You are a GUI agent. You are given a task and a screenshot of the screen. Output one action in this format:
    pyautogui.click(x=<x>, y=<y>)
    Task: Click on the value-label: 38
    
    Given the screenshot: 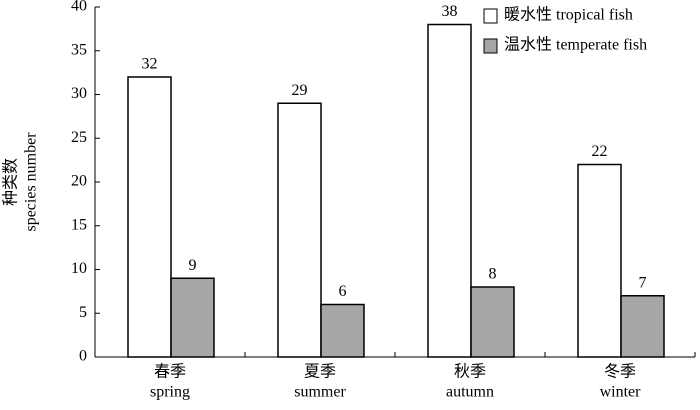 What is the action you would take?
    pyautogui.click(x=450, y=11)
    